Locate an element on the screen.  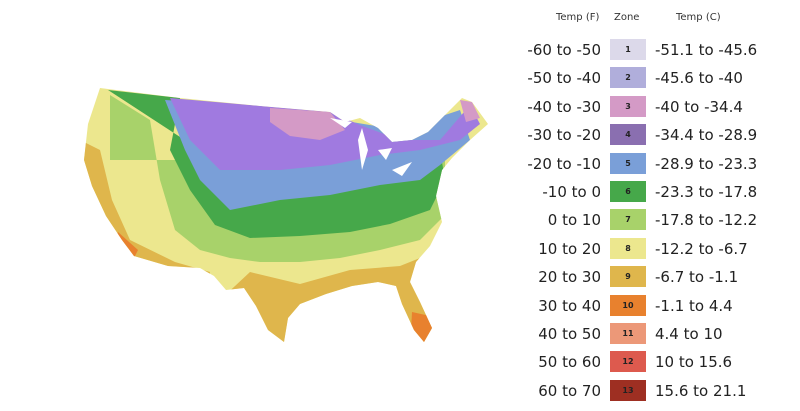
header-zone: Zone is located at coordinates (627, 17).